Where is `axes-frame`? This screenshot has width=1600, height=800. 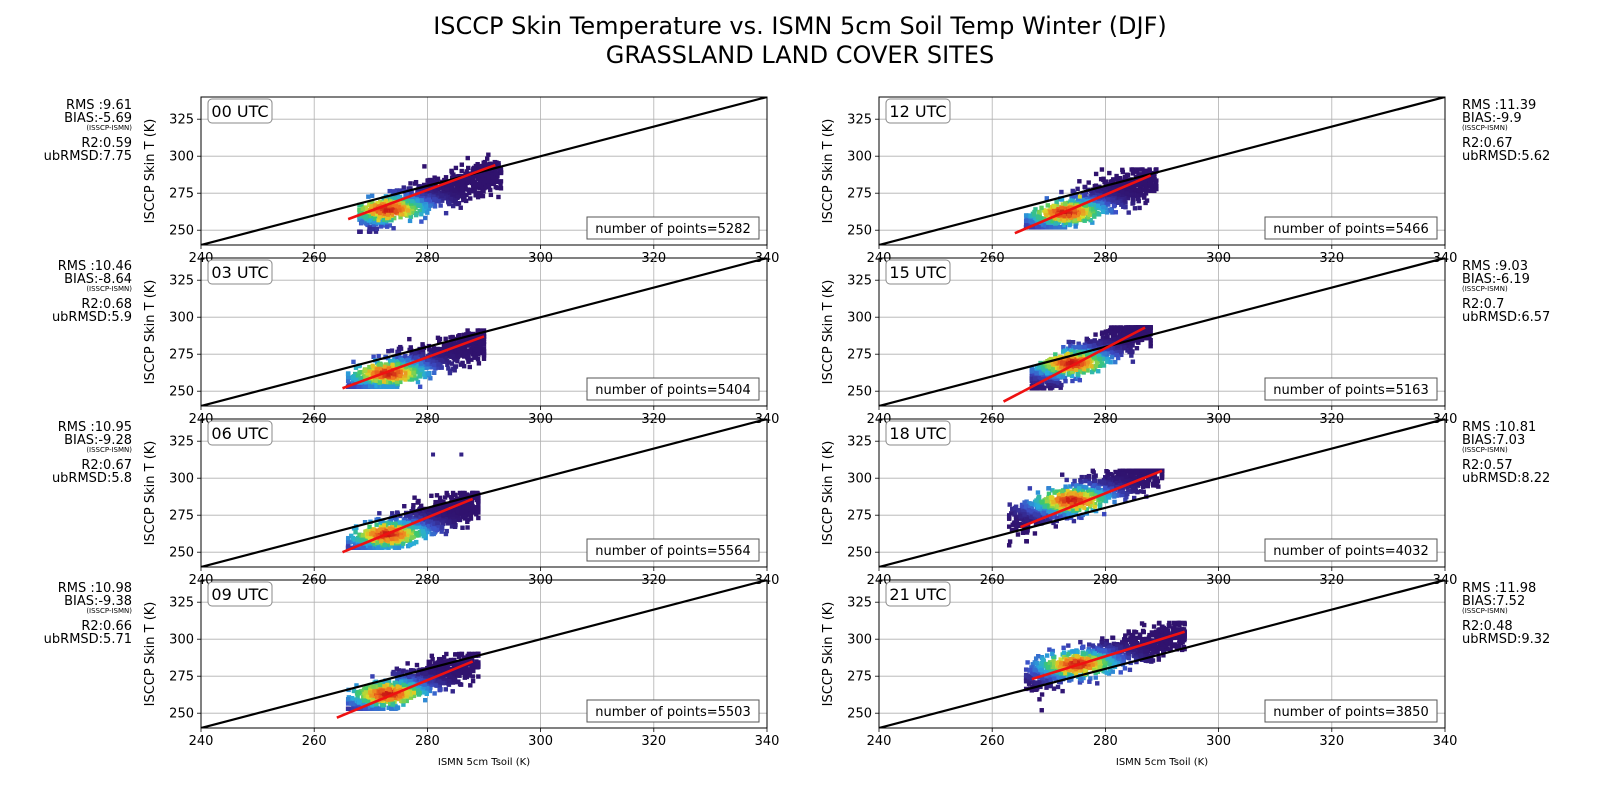
axes-frame is located at coordinates (484, 493).